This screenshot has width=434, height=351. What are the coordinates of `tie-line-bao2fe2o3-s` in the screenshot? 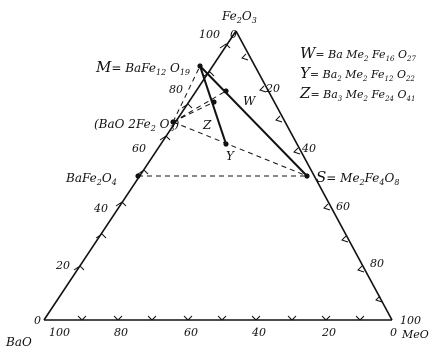 It's located at (240, 149).